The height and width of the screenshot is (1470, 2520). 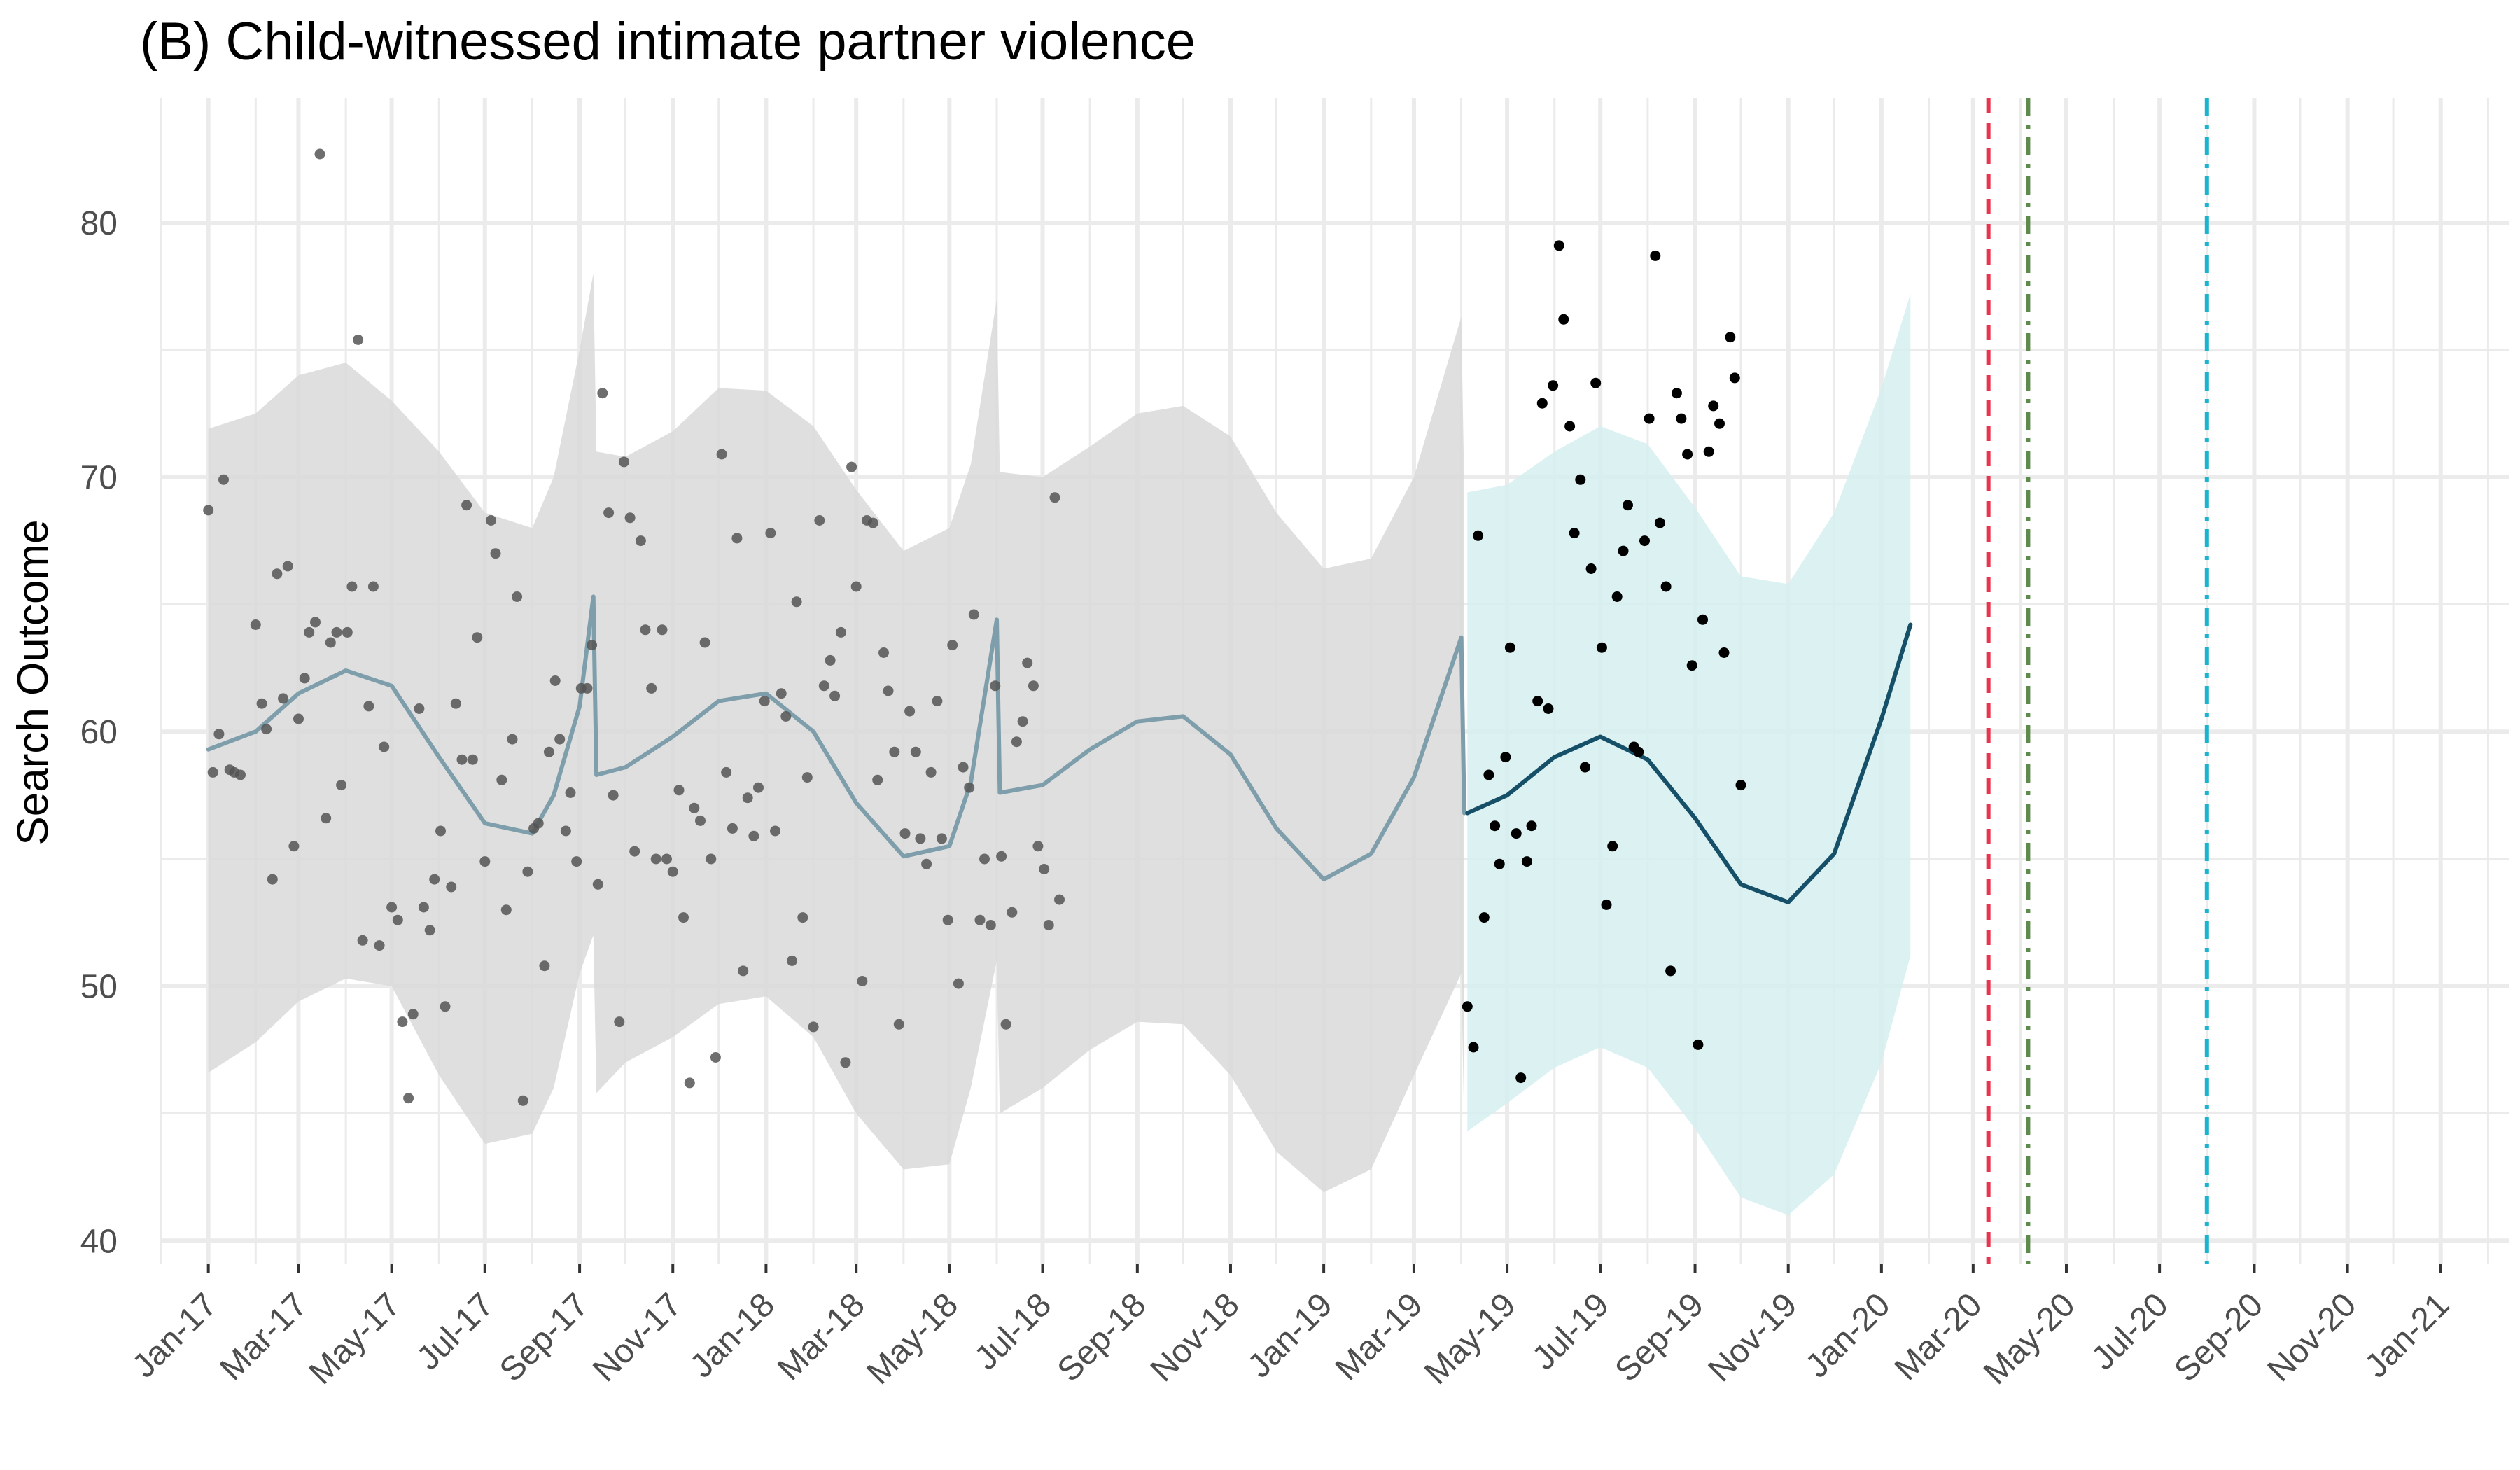 I want to click on x-tick-label: Jul-17, so click(x=455, y=1331).